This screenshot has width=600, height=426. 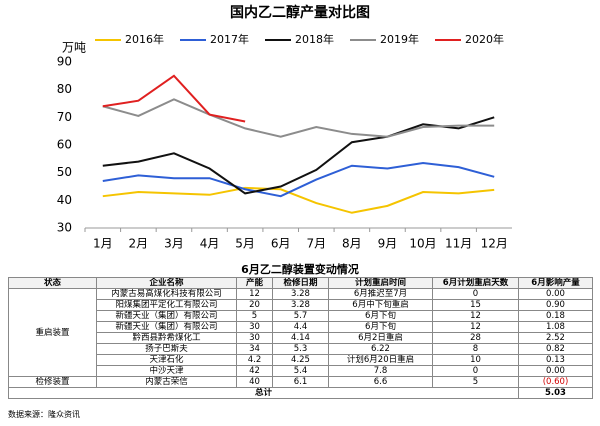 I want to click on table-cell: 6.6, so click(x=380, y=382).